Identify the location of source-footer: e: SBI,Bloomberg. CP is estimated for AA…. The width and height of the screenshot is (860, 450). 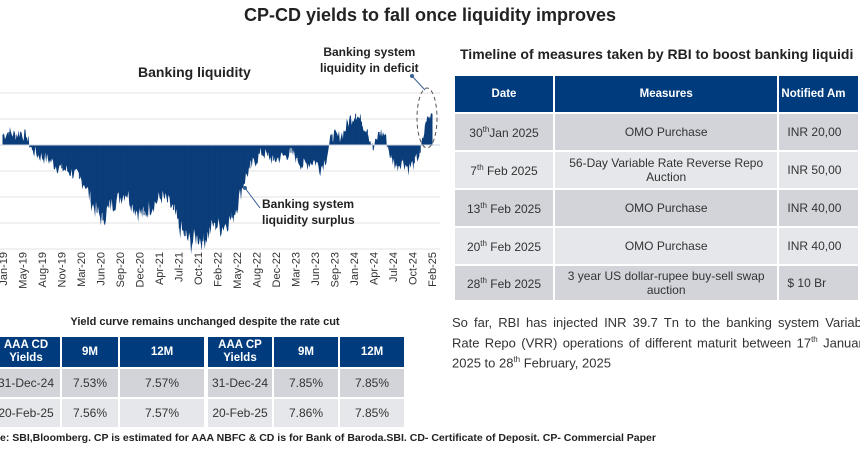
(328, 438).